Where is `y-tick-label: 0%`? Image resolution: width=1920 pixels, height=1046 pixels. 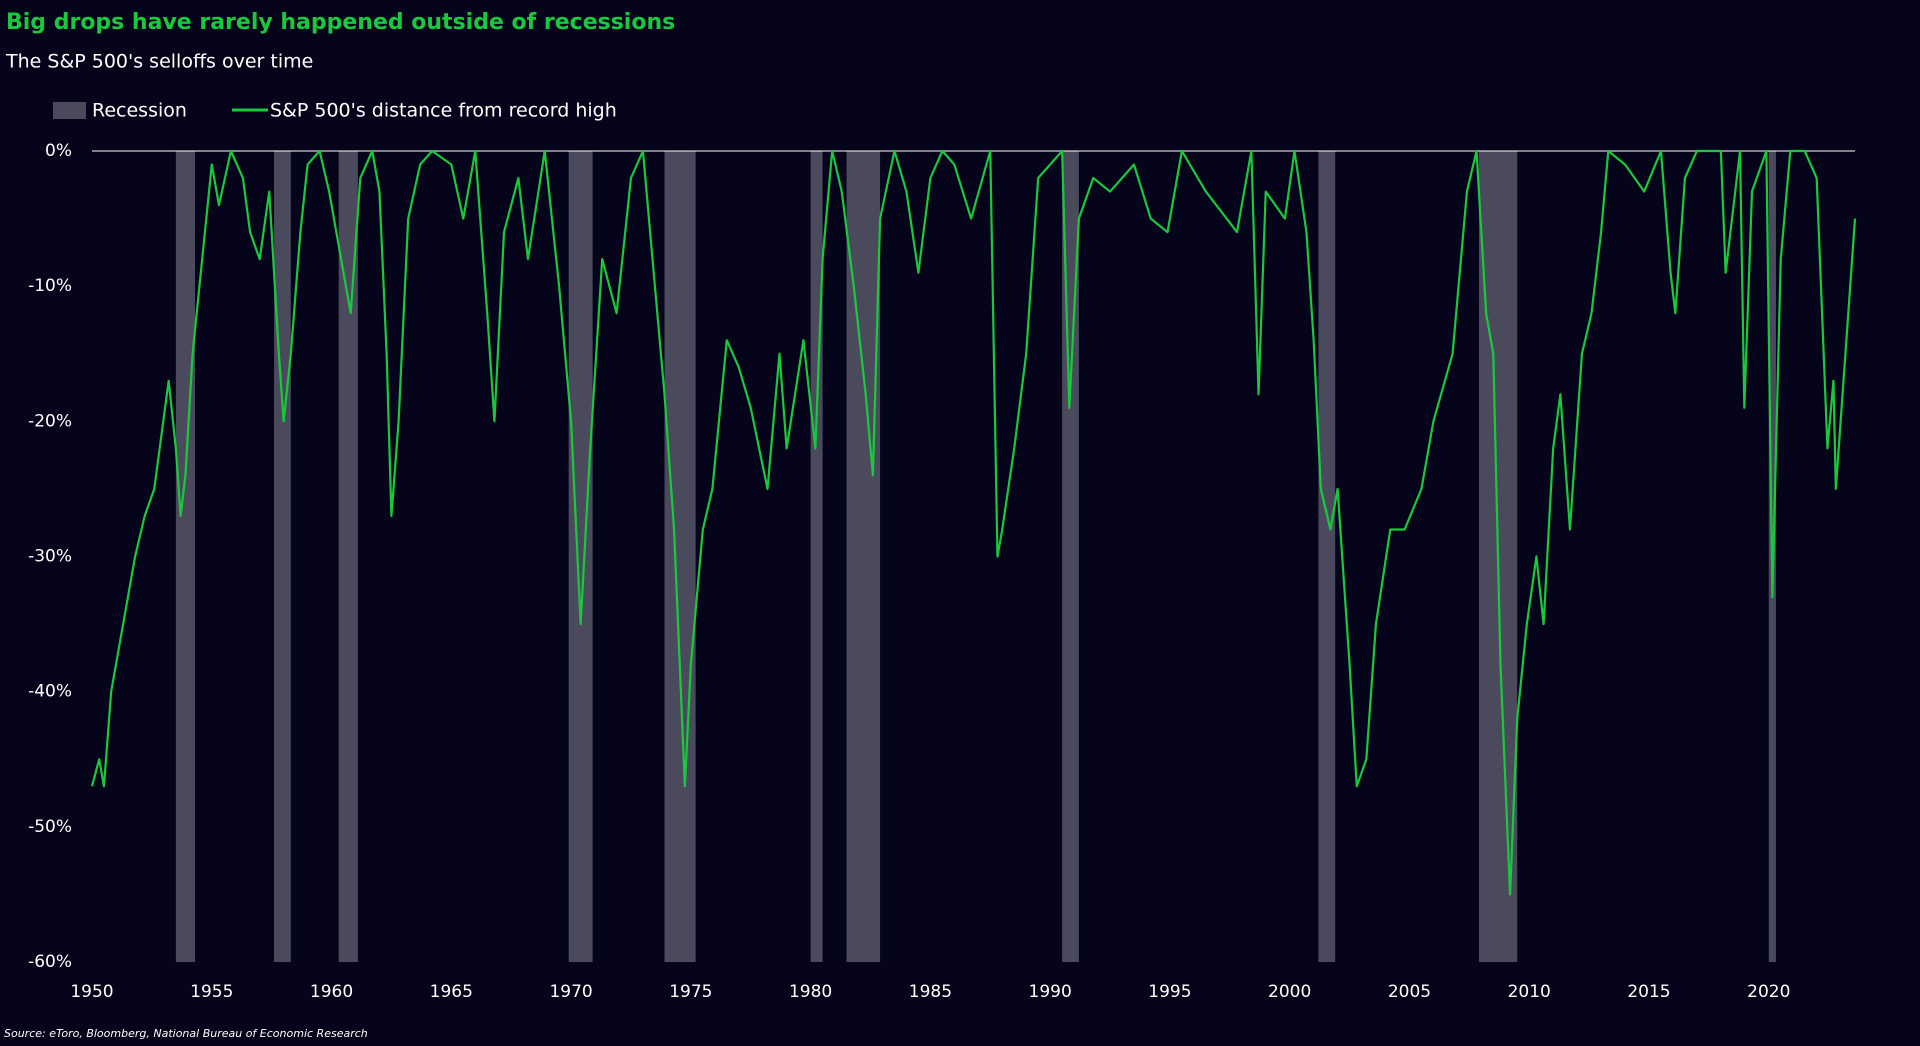 y-tick-label: 0% is located at coordinates (58, 151).